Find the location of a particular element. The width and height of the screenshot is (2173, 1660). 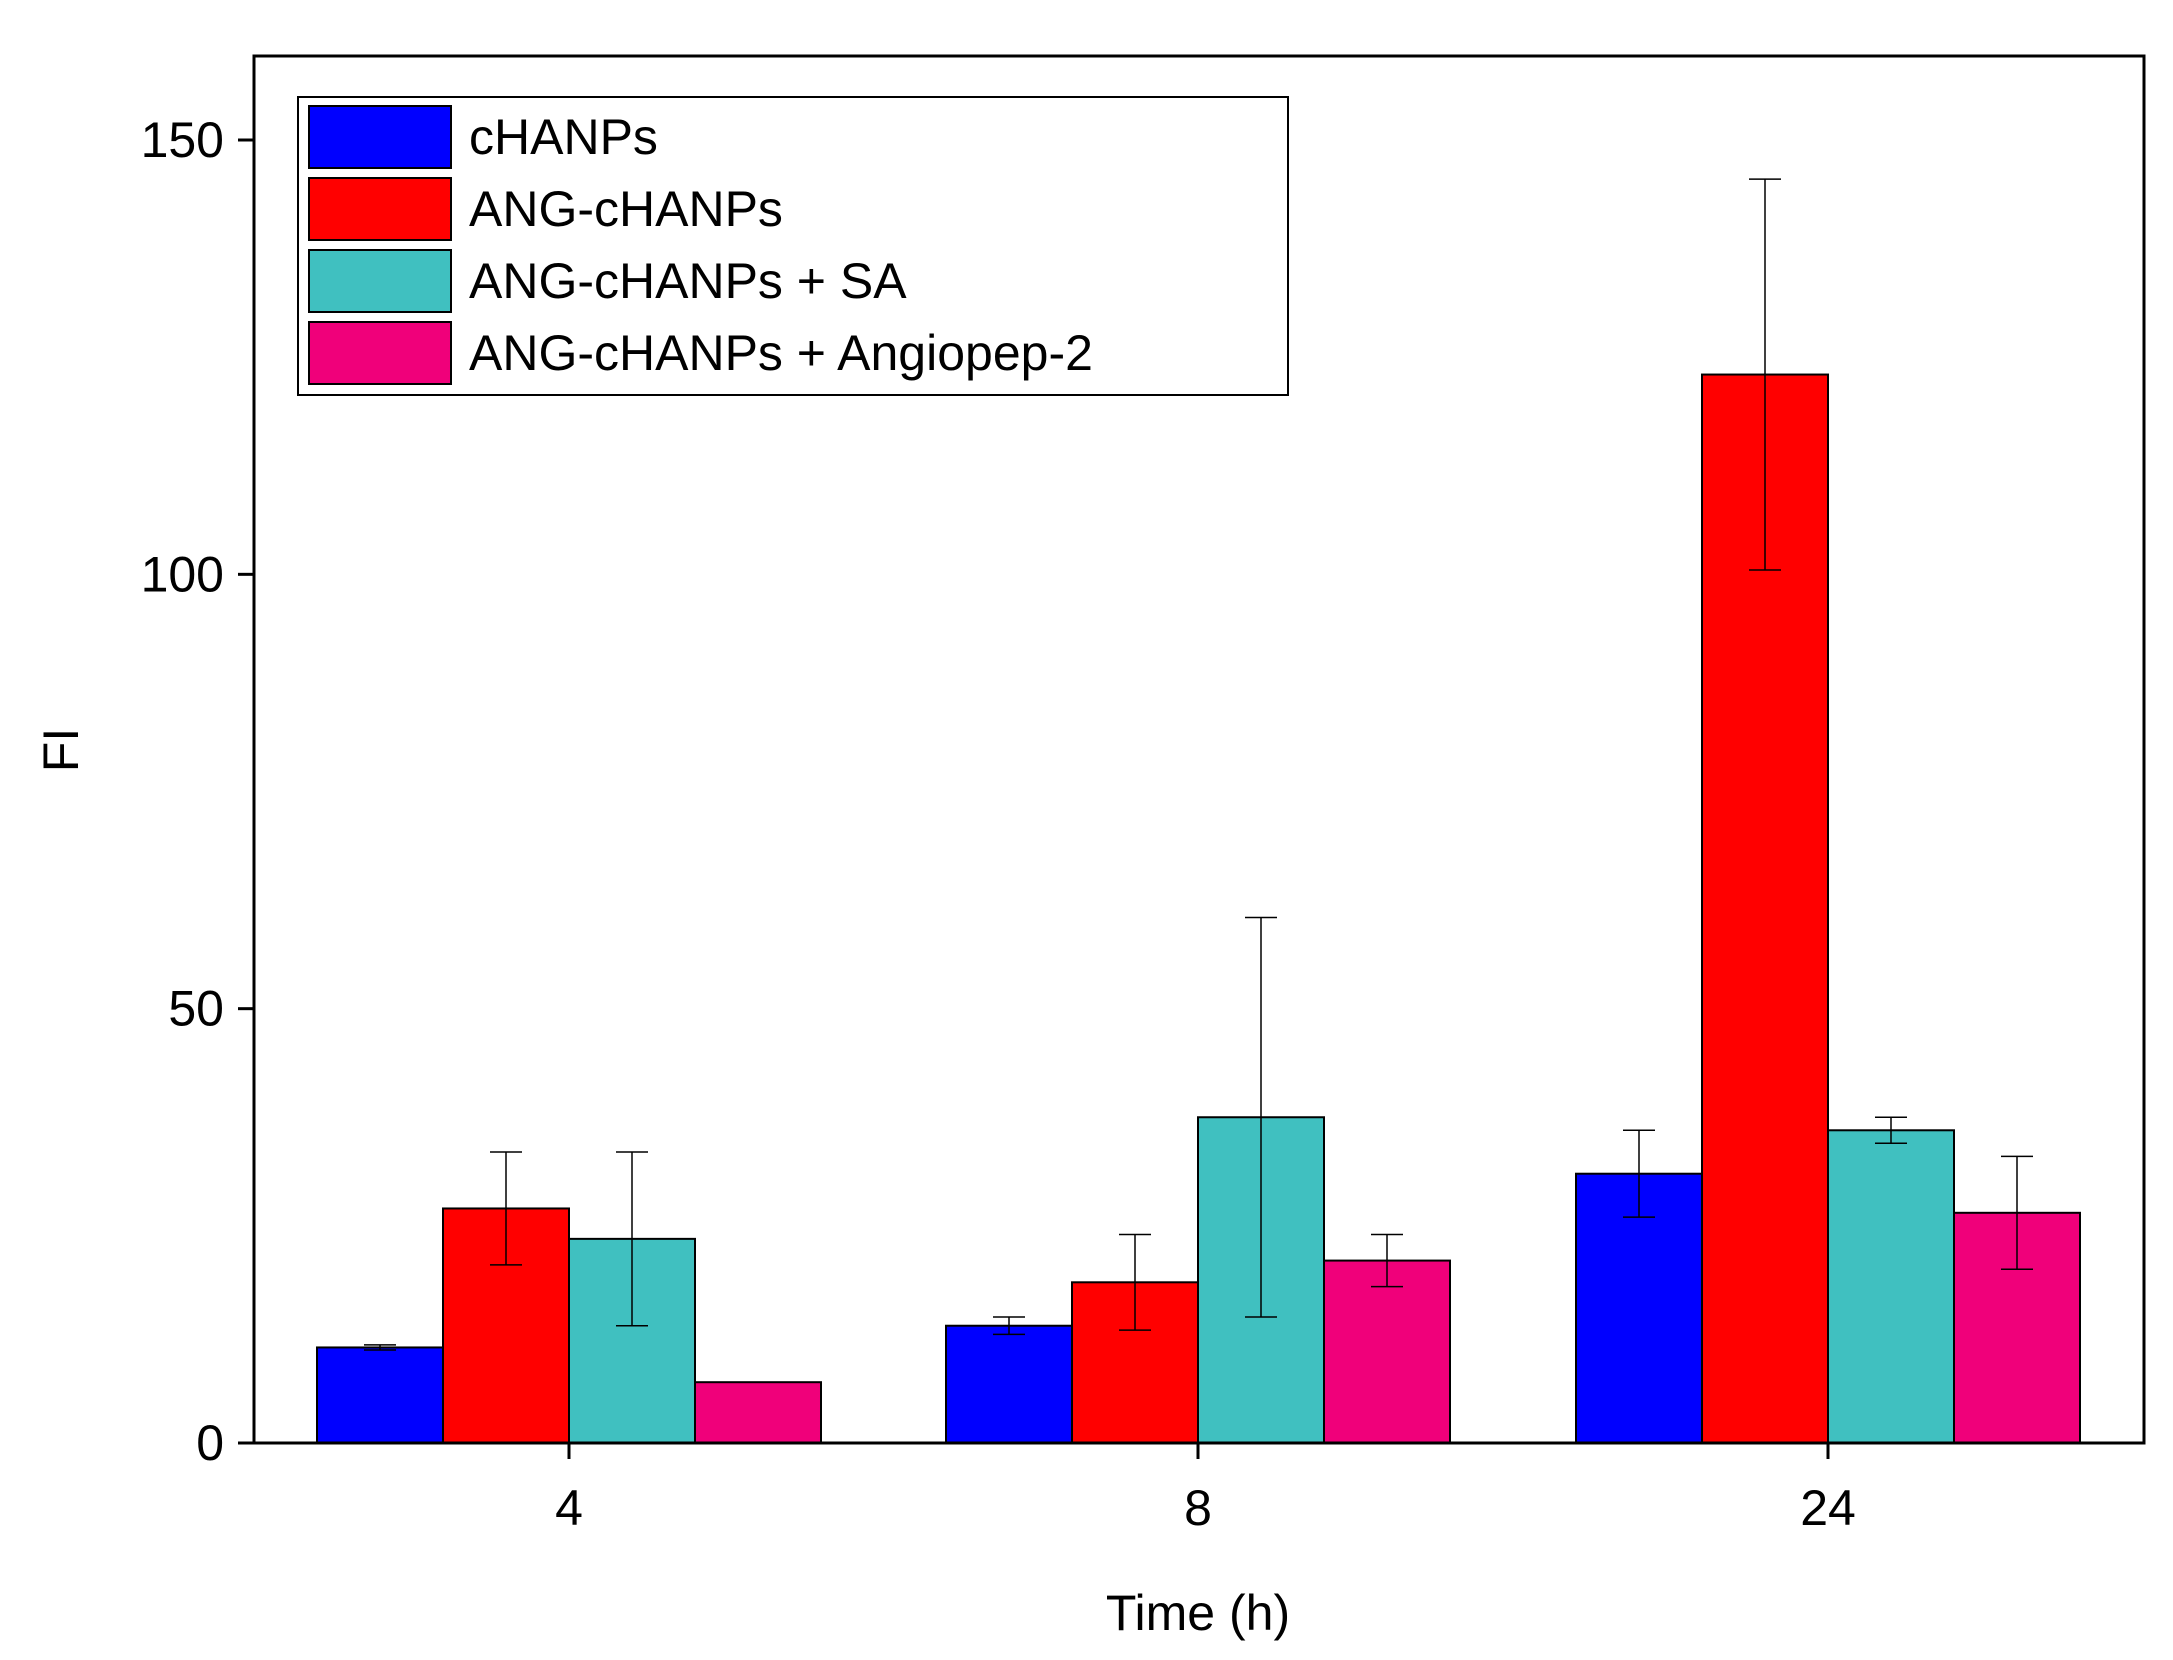

legend-label-chanps: cHANPs is located at coordinates (563, 137).